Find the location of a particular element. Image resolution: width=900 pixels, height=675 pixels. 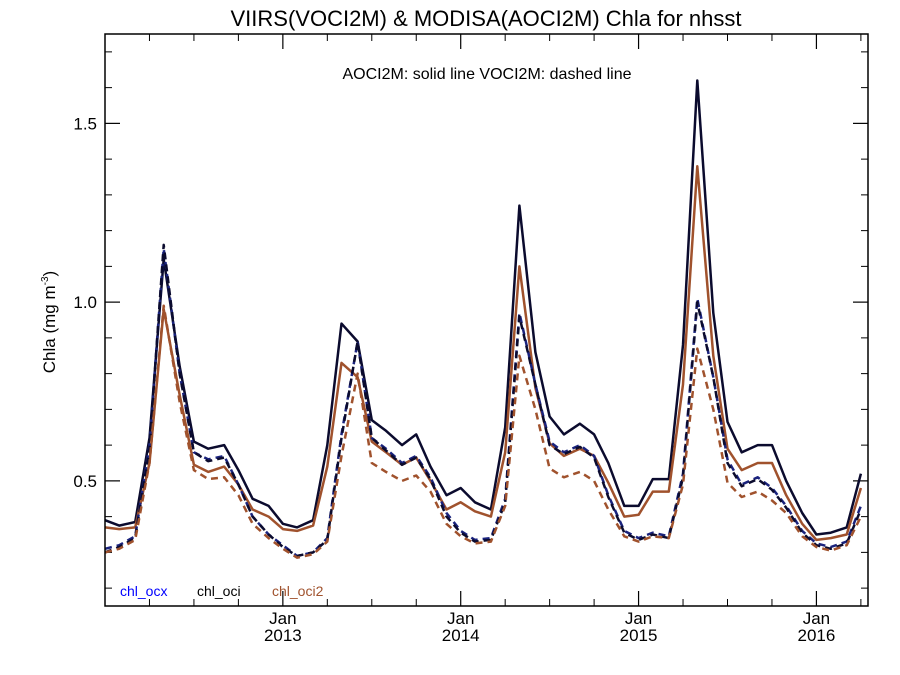

y-axis-label-main: Chla (mg m is located at coordinates (49, 329).